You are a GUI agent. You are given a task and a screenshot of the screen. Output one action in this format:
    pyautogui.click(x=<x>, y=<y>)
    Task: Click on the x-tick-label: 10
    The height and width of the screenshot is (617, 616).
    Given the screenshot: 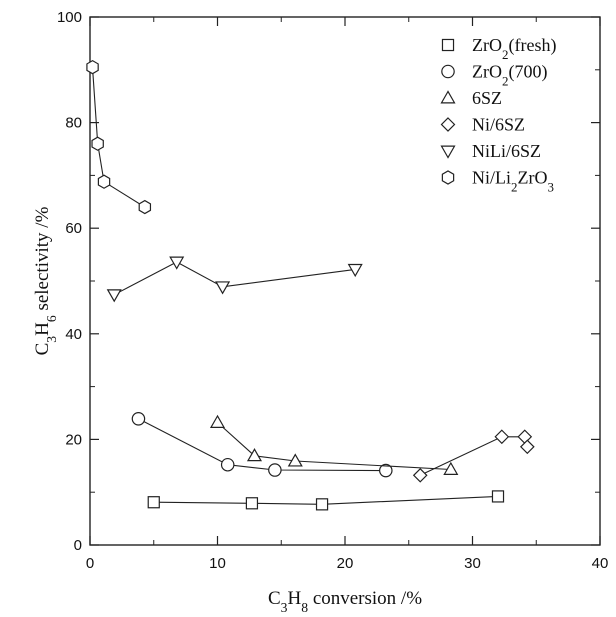 What is the action you would take?
    pyautogui.click(x=217, y=563)
    